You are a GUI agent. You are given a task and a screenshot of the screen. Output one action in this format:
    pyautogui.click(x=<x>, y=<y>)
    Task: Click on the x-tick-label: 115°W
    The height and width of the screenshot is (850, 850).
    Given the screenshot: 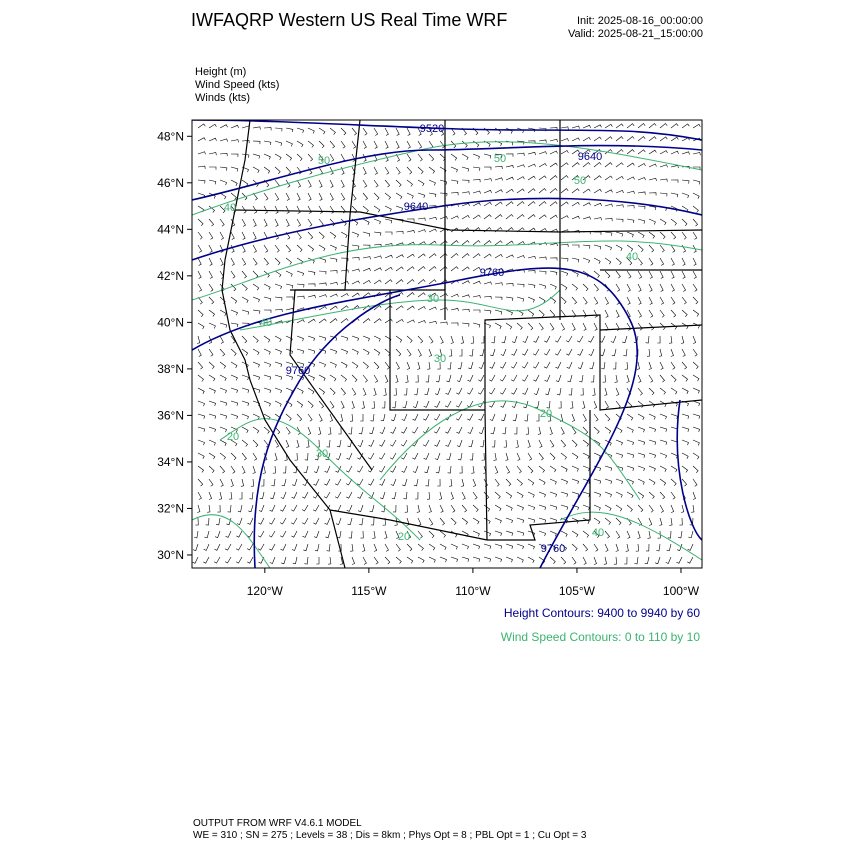 What is the action you would take?
    pyautogui.click(x=369, y=591)
    